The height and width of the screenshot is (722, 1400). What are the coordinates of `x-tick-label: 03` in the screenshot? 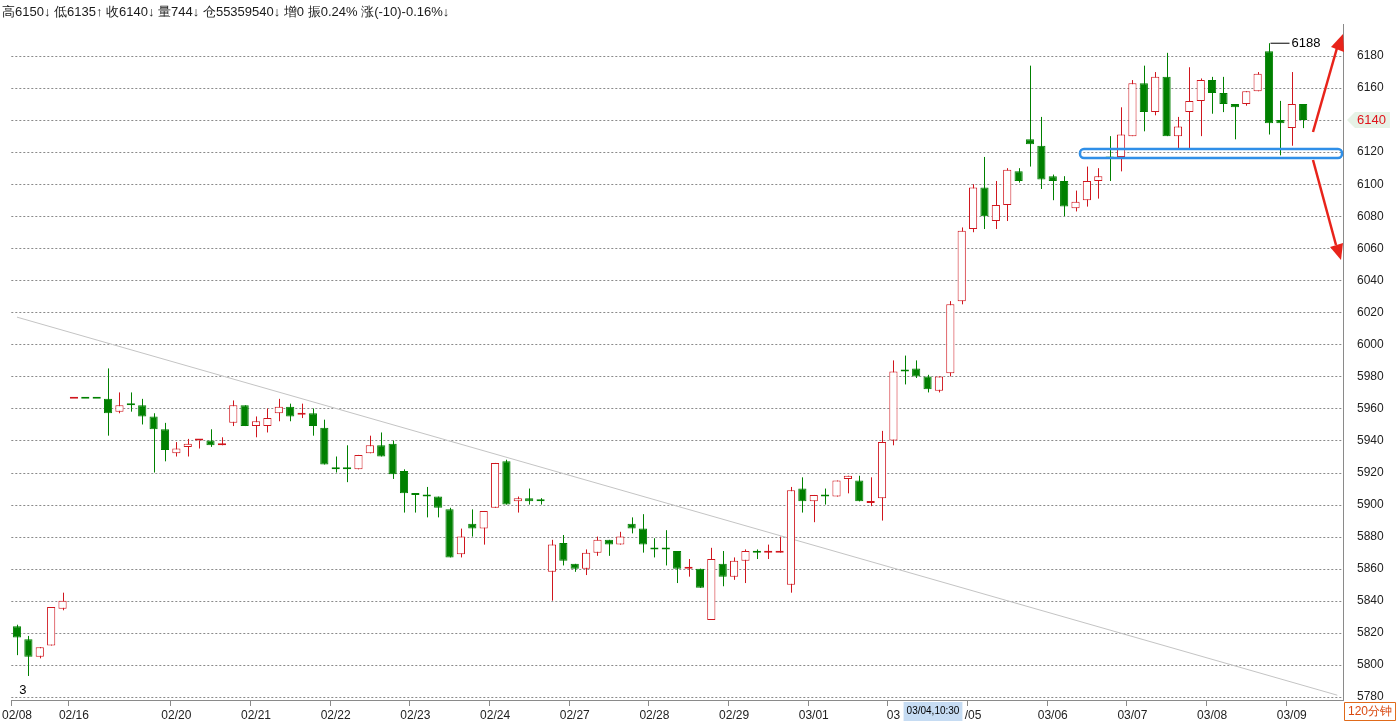 It's located at (893, 714).